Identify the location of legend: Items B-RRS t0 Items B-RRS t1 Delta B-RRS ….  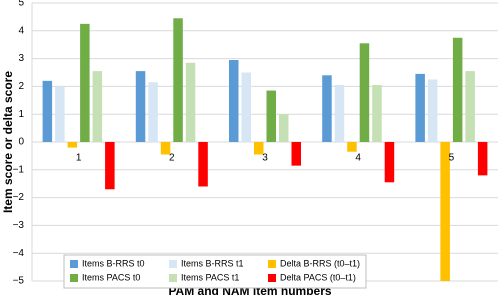
(215, 271).